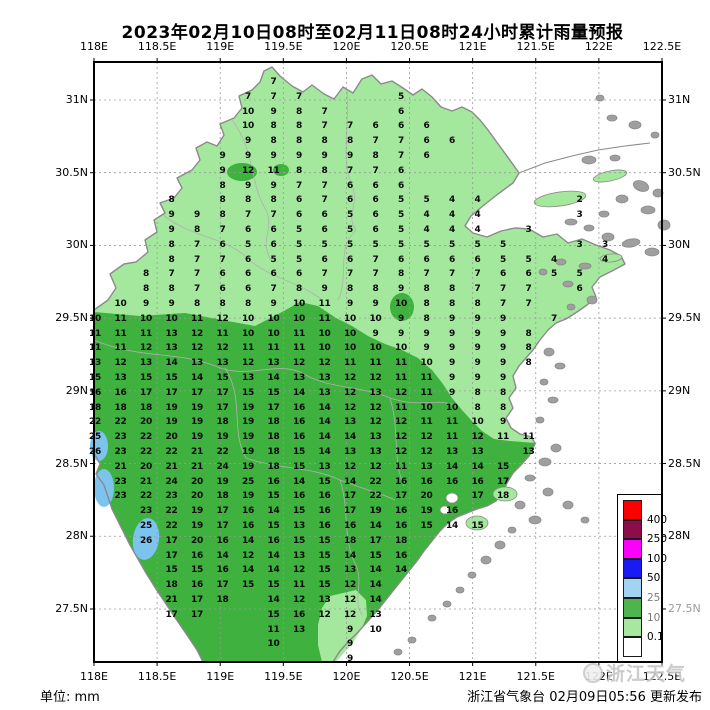  Describe the element at coordinates (71, 172) in the screenshot. I see `lat-label-left: 30.5N` at that location.